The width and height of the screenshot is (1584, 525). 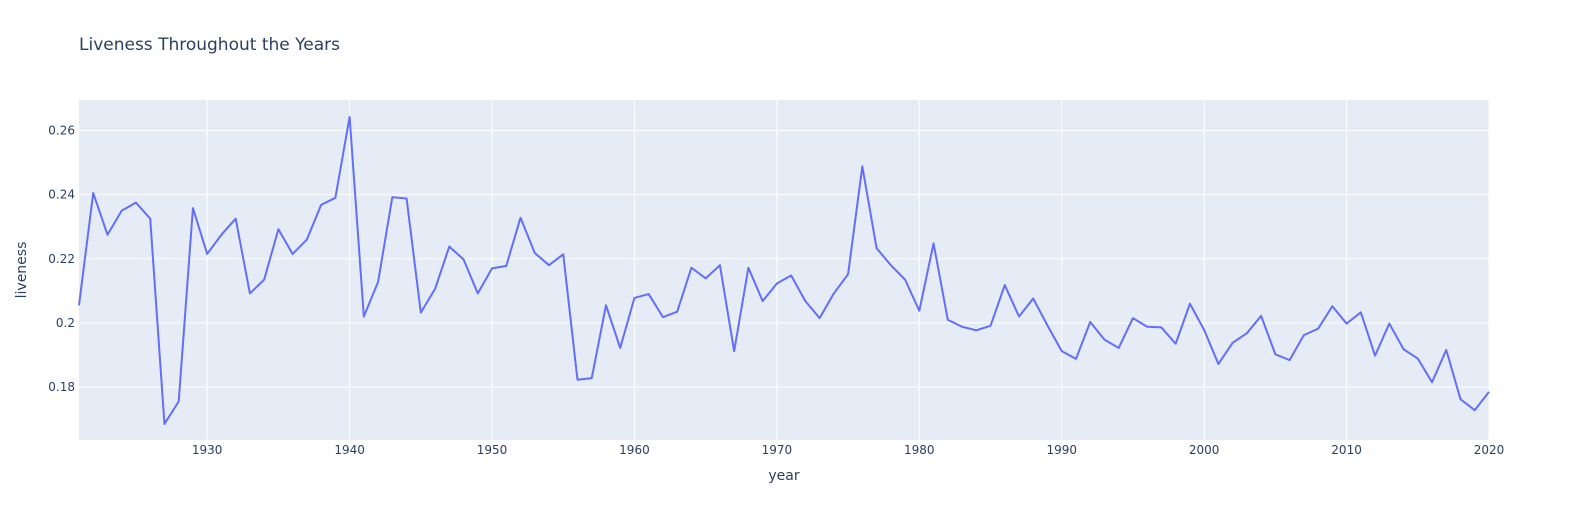 What do you see at coordinates (919, 450) in the screenshot?
I see `x-tick-label: 1980` at bounding box center [919, 450].